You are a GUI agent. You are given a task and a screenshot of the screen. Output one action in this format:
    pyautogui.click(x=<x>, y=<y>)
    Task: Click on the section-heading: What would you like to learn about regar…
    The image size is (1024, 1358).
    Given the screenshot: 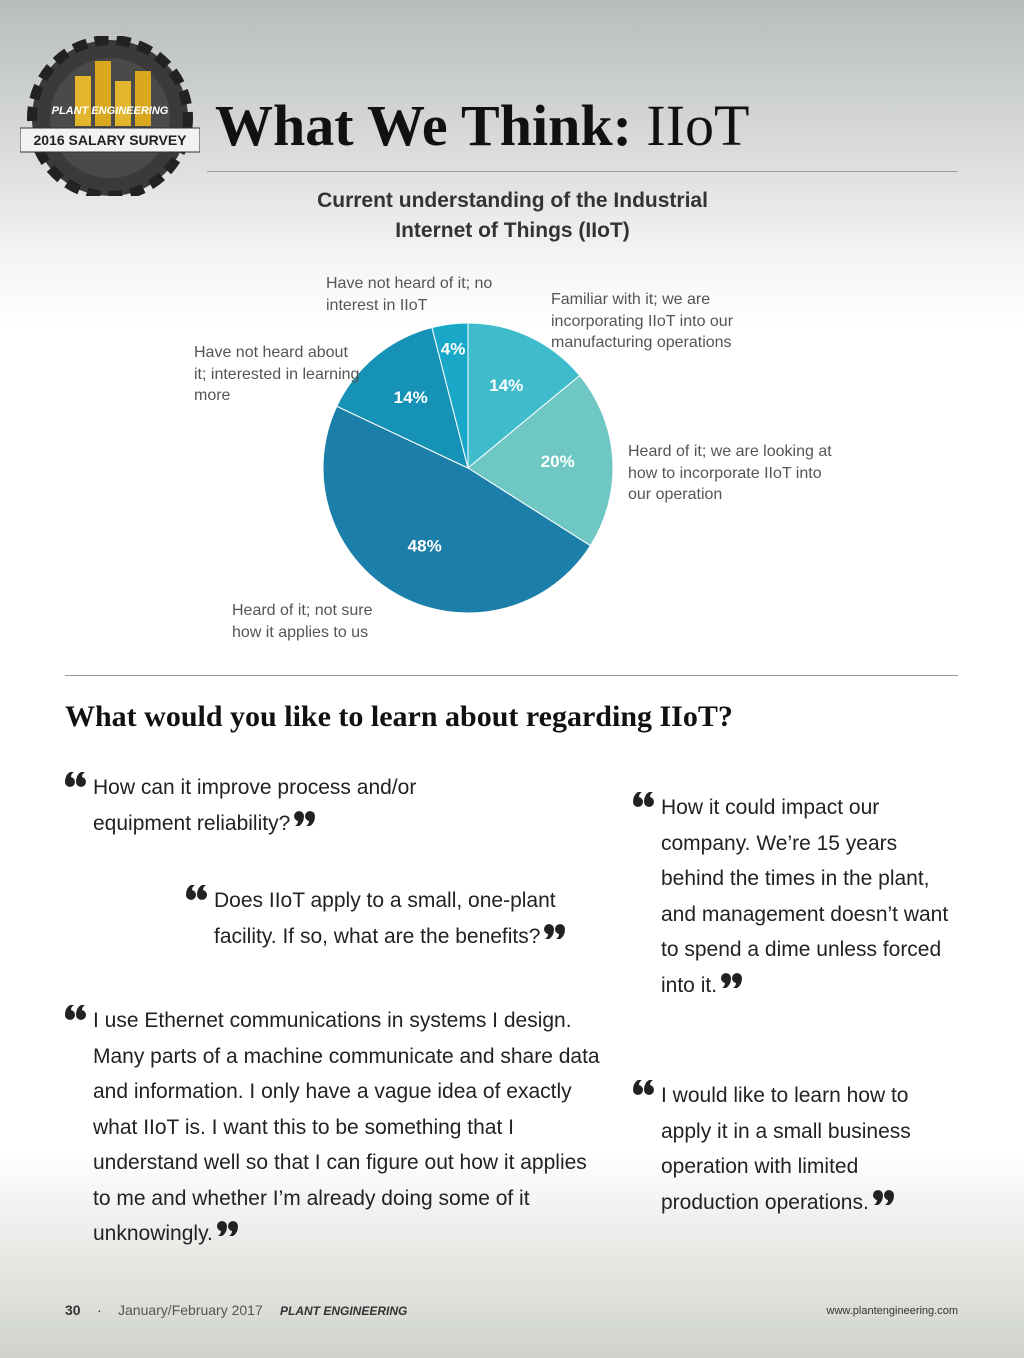 What is the action you would take?
    pyautogui.click(x=399, y=716)
    